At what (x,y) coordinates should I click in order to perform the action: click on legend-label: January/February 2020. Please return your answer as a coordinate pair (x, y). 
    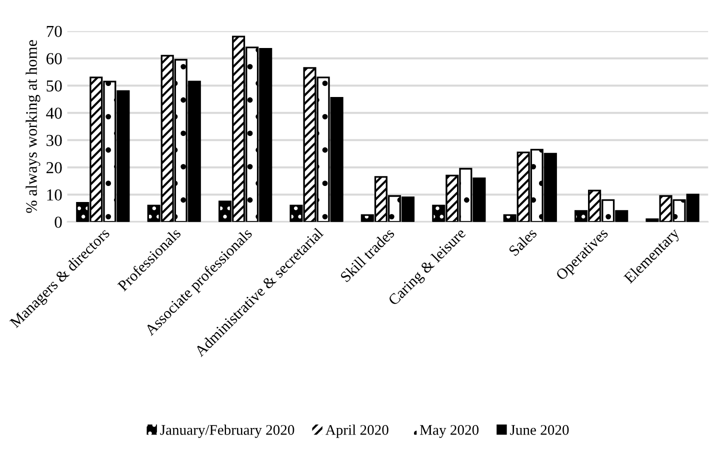
    Looking at the image, I should click on (227, 431).